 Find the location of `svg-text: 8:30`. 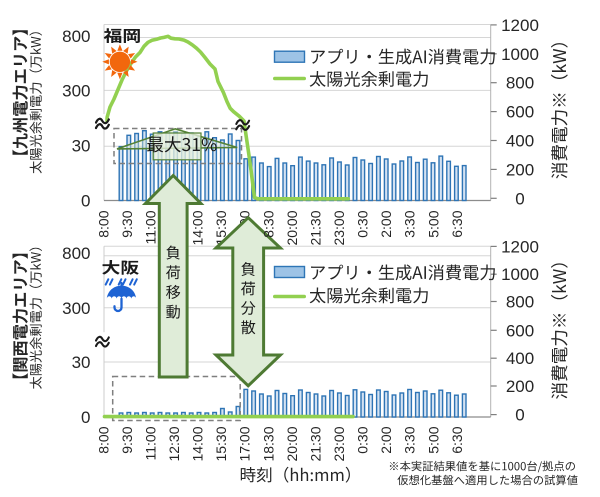

svg-text: 8:30 is located at coordinates (268, 223).